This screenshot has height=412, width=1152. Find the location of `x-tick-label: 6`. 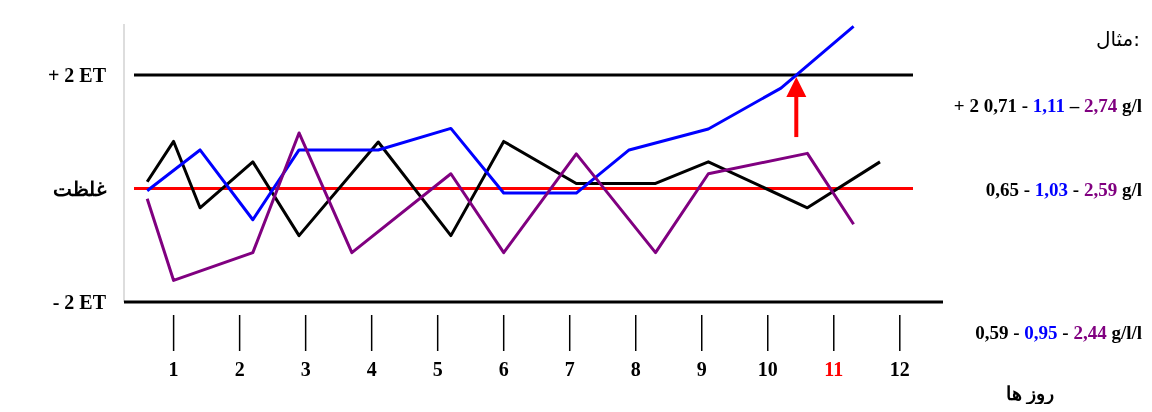

x-tick-label: 6 is located at coordinates (503, 369).